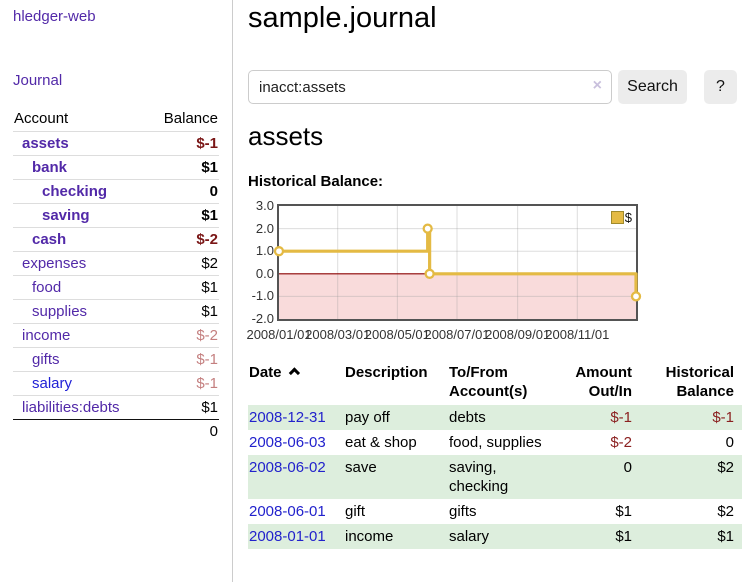 Image resolution: width=742 pixels, height=582 pixels. I want to click on accounts-column-header: To/From Account(s), so click(488, 382).